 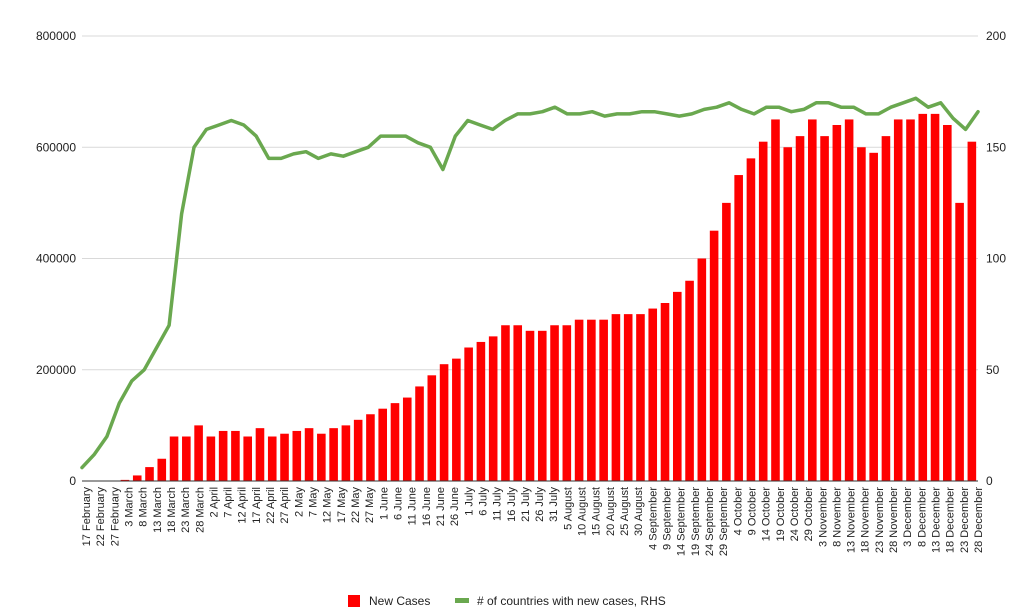 What do you see at coordinates (996, 258) in the screenshot?
I see `right-axis-ticks: 0 50 100 150 200` at bounding box center [996, 258].